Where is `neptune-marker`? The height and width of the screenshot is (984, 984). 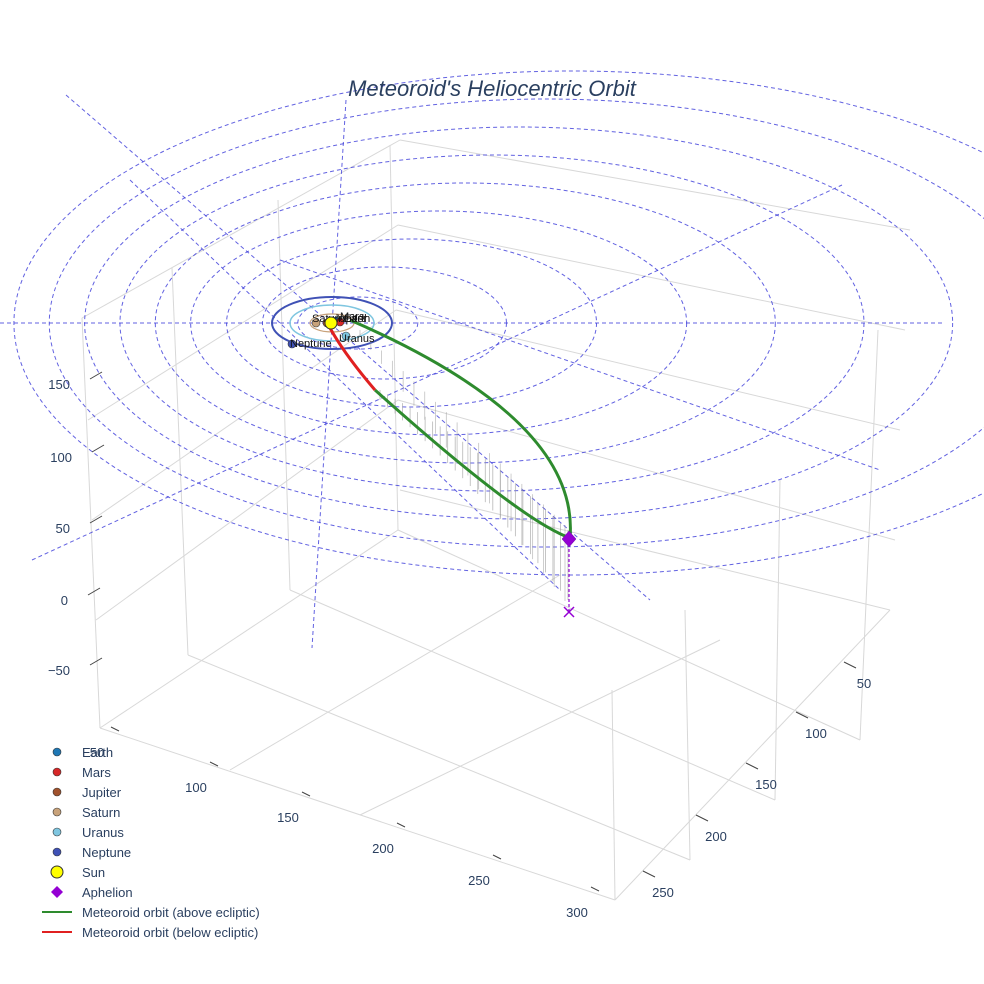
neptune-marker is located at coordinates (292, 344).